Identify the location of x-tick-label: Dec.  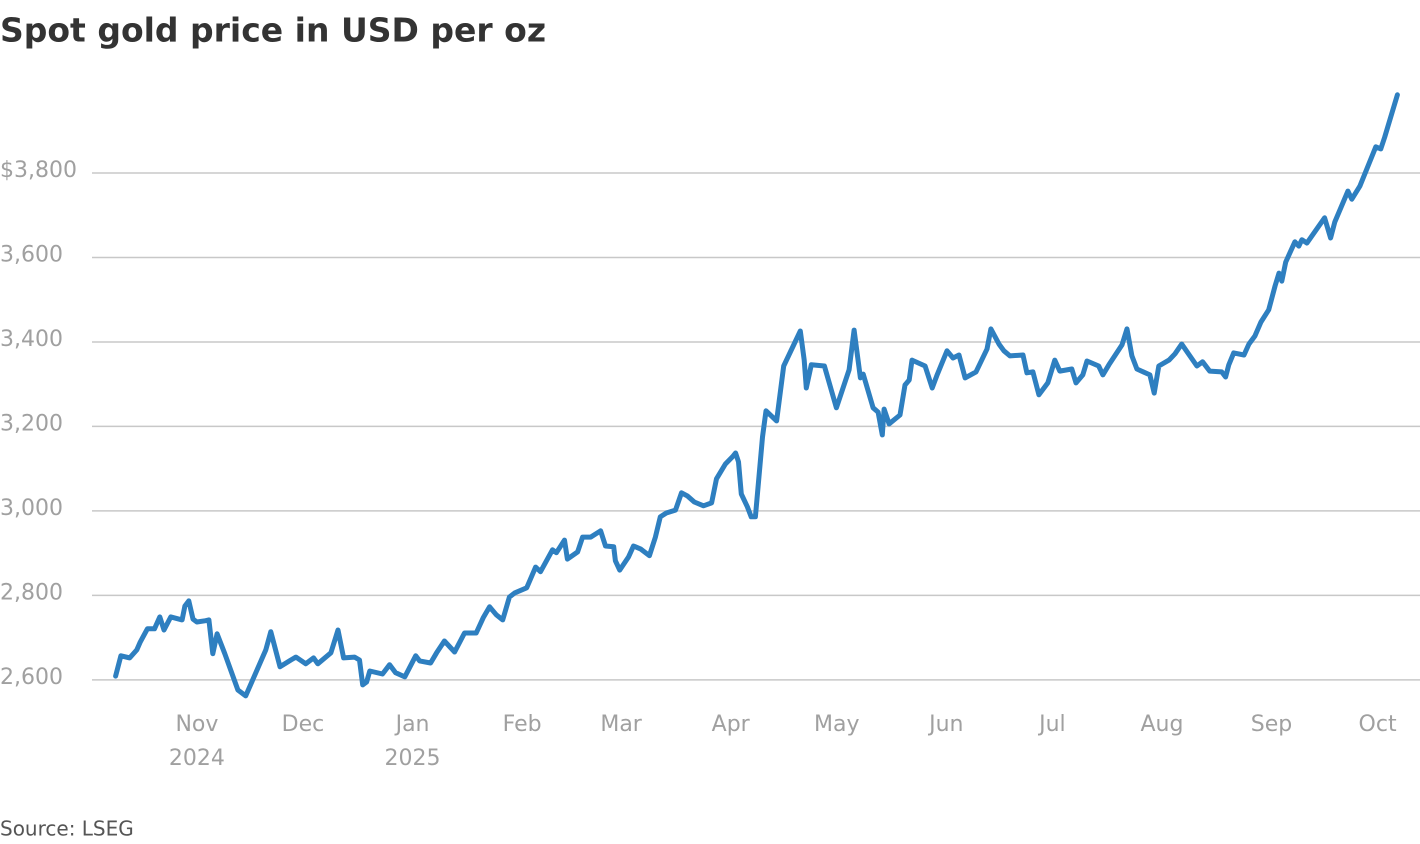
(303, 724).